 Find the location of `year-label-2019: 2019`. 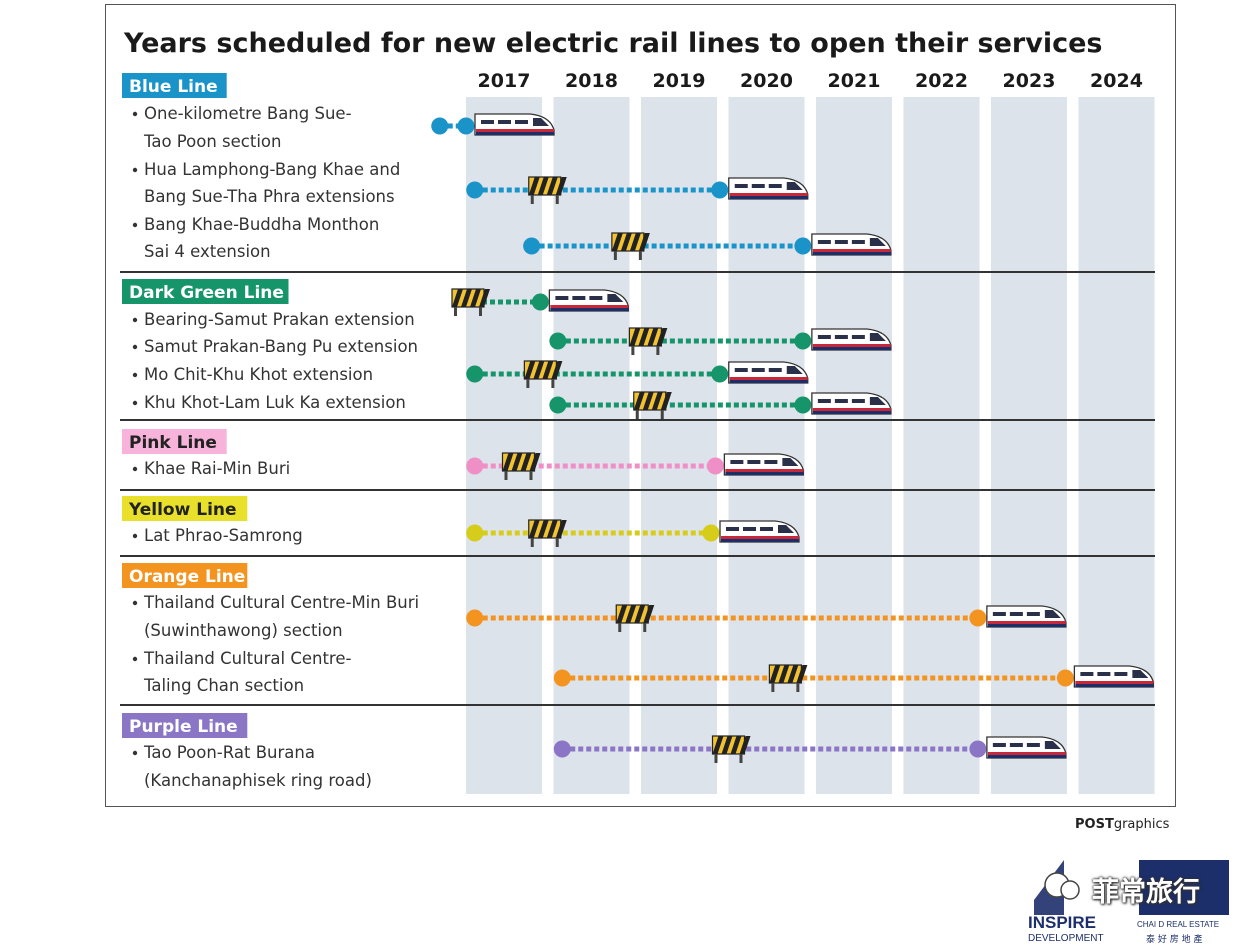

year-label-2019: 2019 is located at coordinates (679, 81).